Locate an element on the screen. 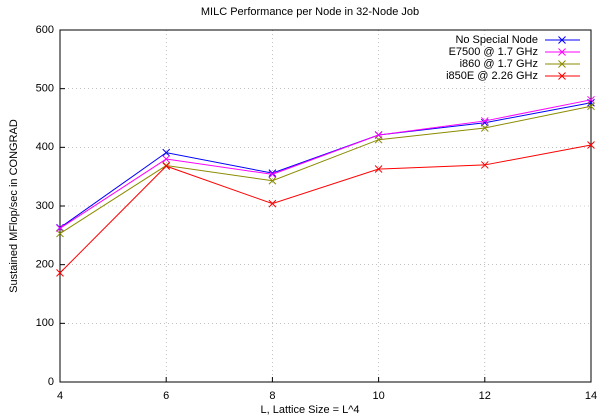 The width and height of the screenshot is (598, 420). y-tick-label: 0 is located at coordinates (51, 382).